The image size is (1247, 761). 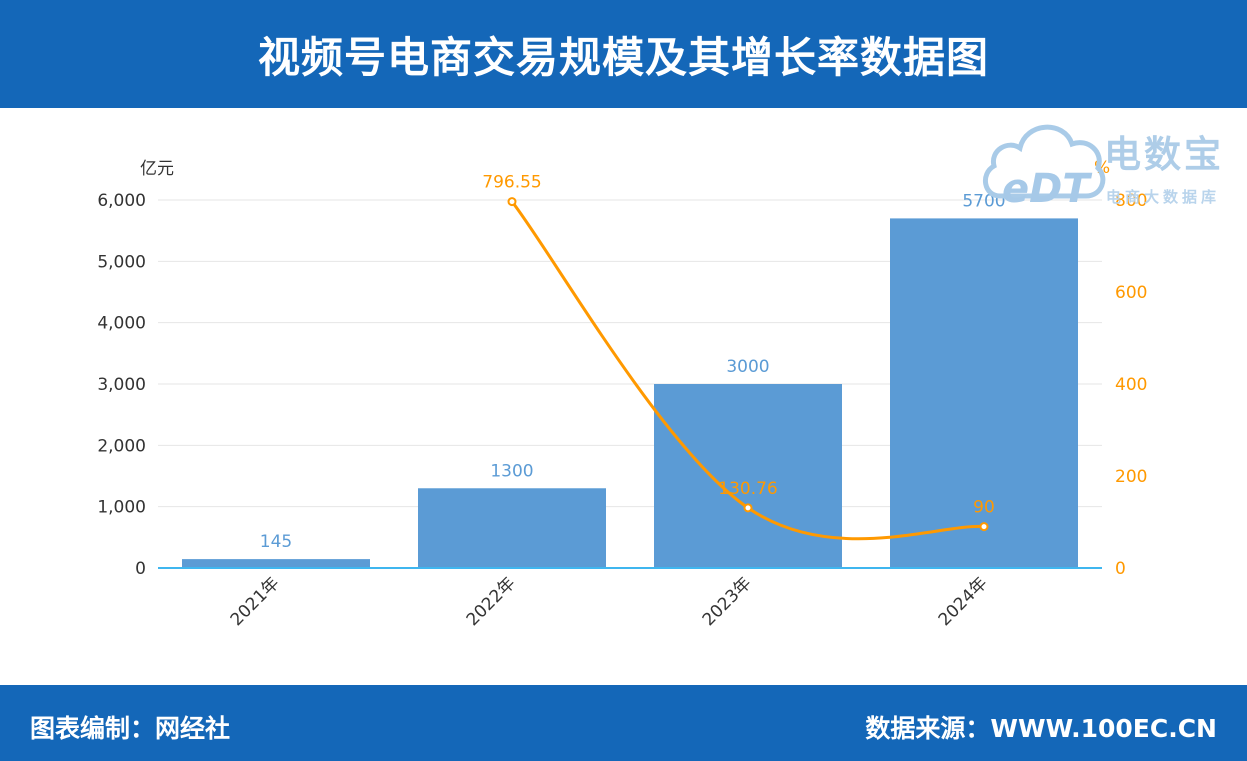 What do you see at coordinates (623, 723) in the screenshot?
I see `footer-bar: 图表编制：网经社 数据来源：WWW.100EC.CN` at bounding box center [623, 723].